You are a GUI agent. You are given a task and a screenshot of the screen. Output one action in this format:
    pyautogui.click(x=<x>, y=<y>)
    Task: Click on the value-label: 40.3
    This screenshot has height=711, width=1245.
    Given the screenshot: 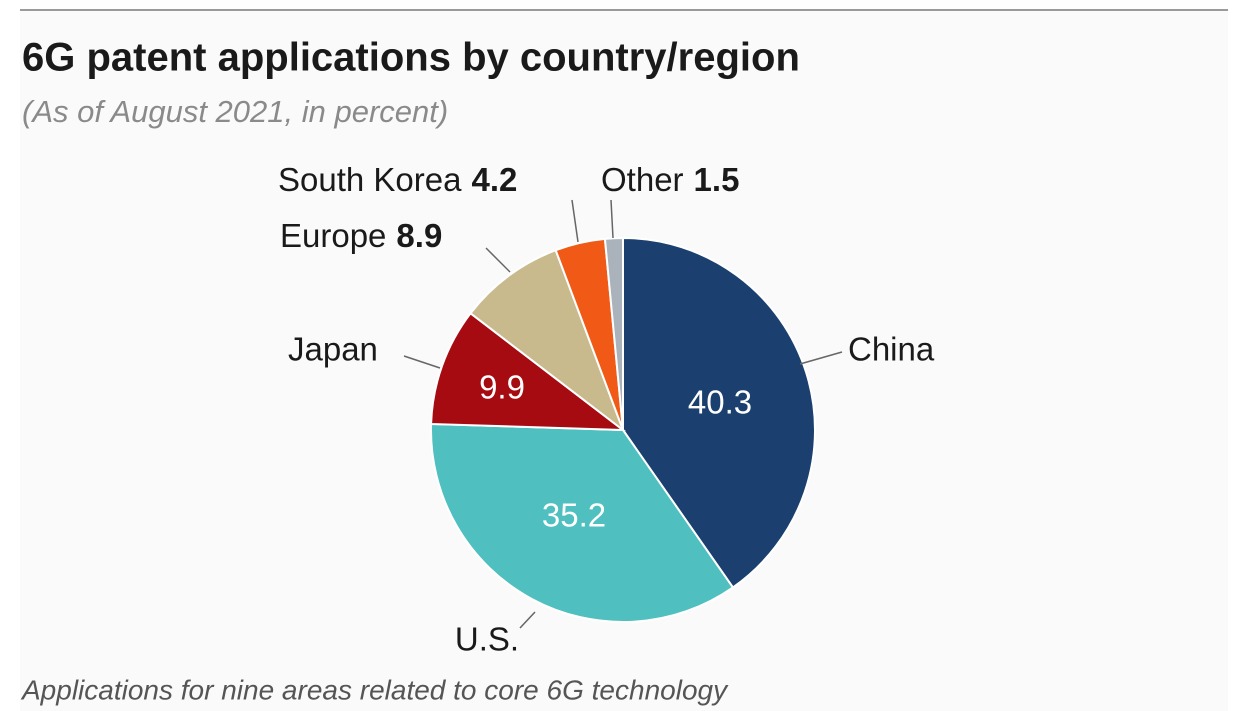 What is the action you would take?
    pyautogui.click(x=720, y=402)
    